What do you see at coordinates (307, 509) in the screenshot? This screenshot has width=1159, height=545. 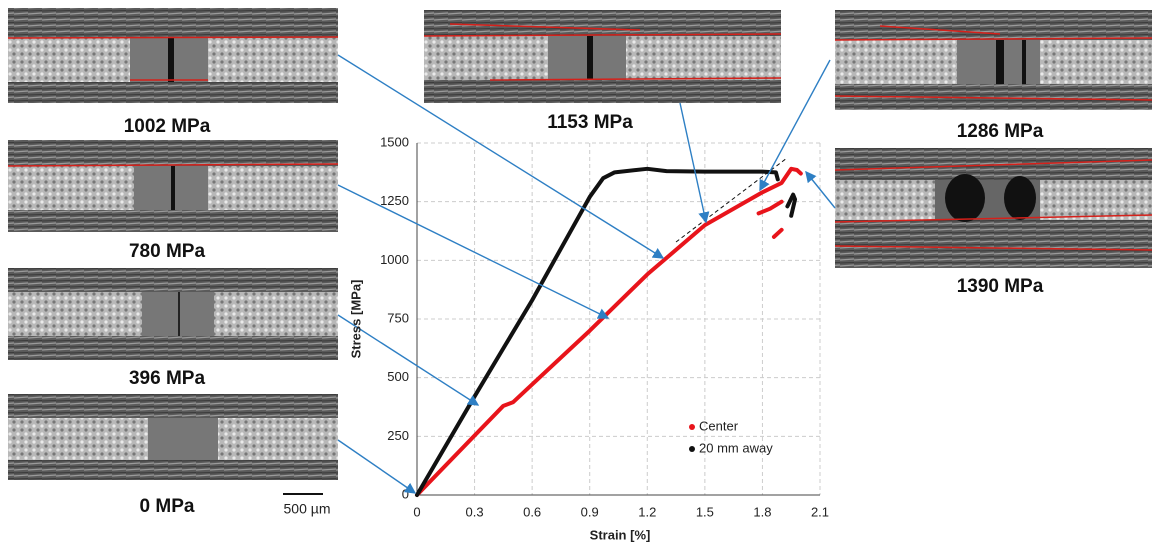 I see `scale-label: 500 µm` at bounding box center [307, 509].